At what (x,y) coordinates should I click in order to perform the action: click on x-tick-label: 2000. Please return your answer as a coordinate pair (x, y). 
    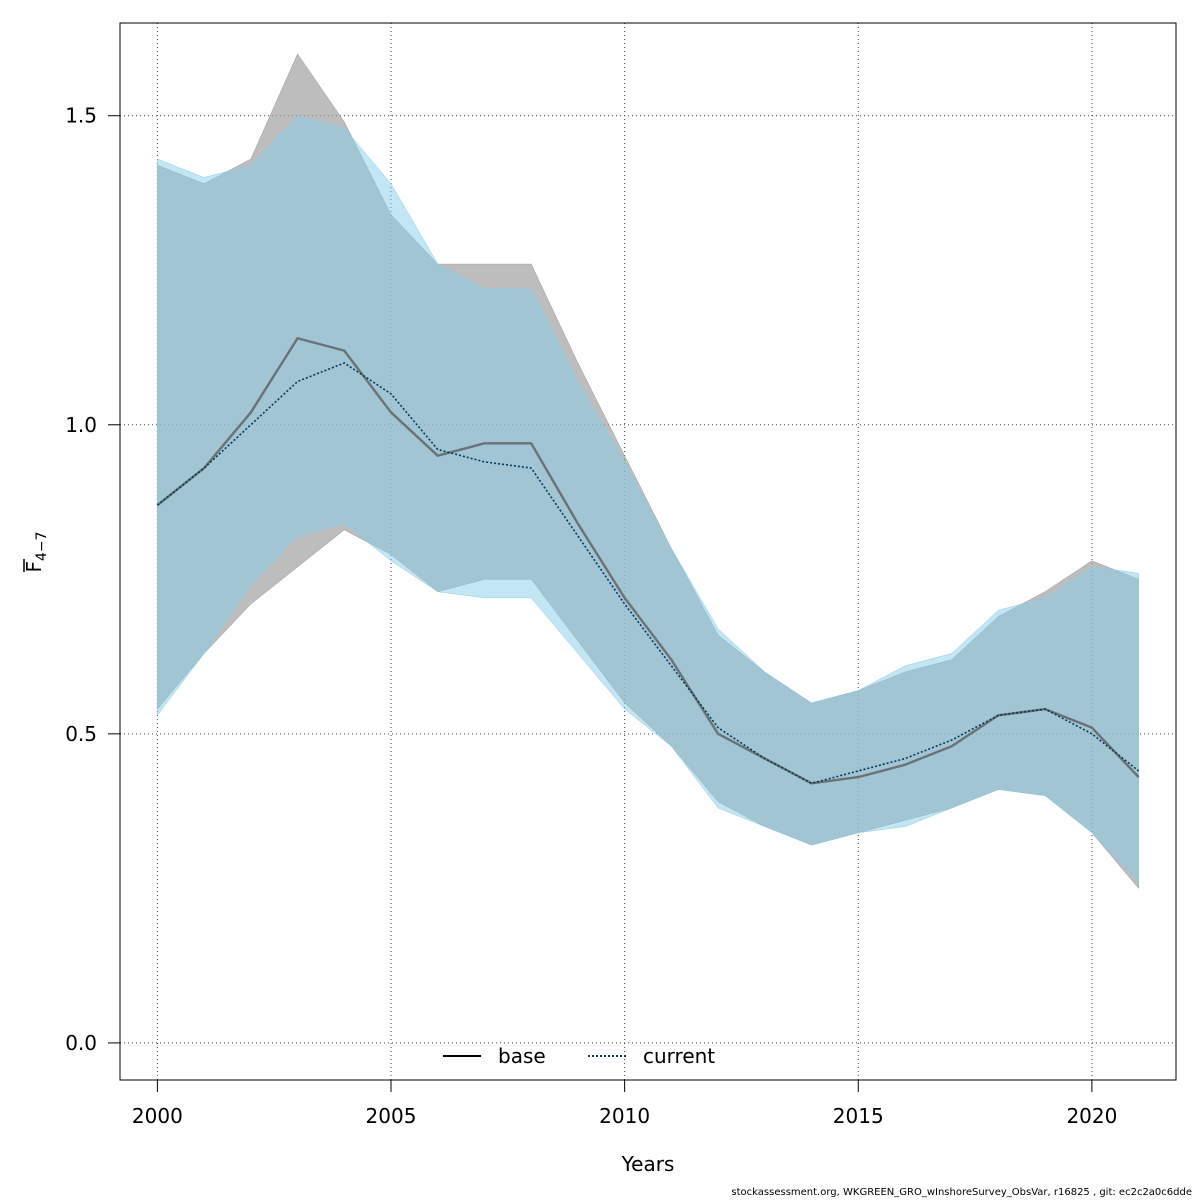
    Looking at the image, I should click on (157, 1116).